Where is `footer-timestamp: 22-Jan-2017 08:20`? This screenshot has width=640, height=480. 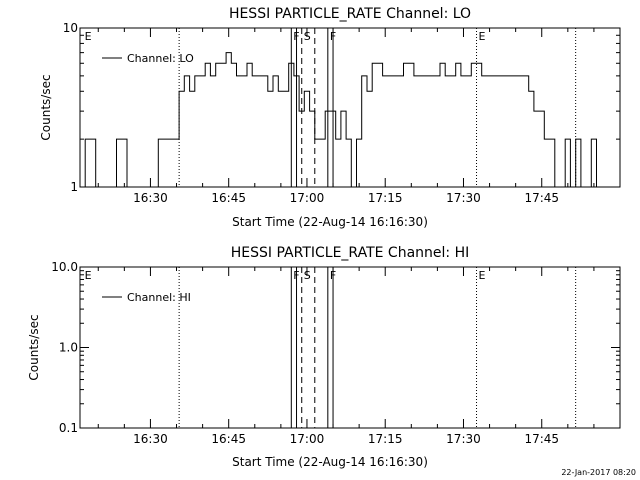 footer-timestamp: 22-Jan-2017 08:20 is located at coordinates (598, 472).